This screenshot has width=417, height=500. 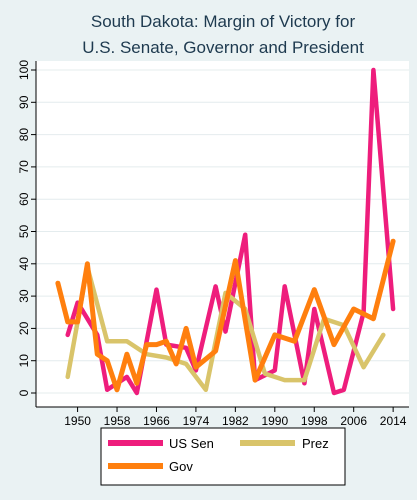 I want to click on x-tick-label: 1958, so click(x=117, y=421).